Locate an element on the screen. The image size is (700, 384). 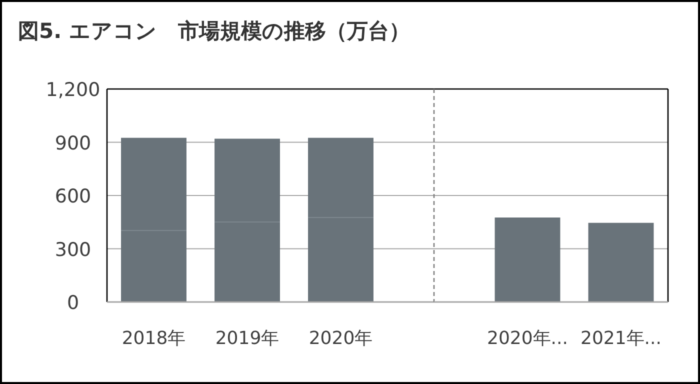
y-tick-label: 0 is located at coordinates (73, 303).